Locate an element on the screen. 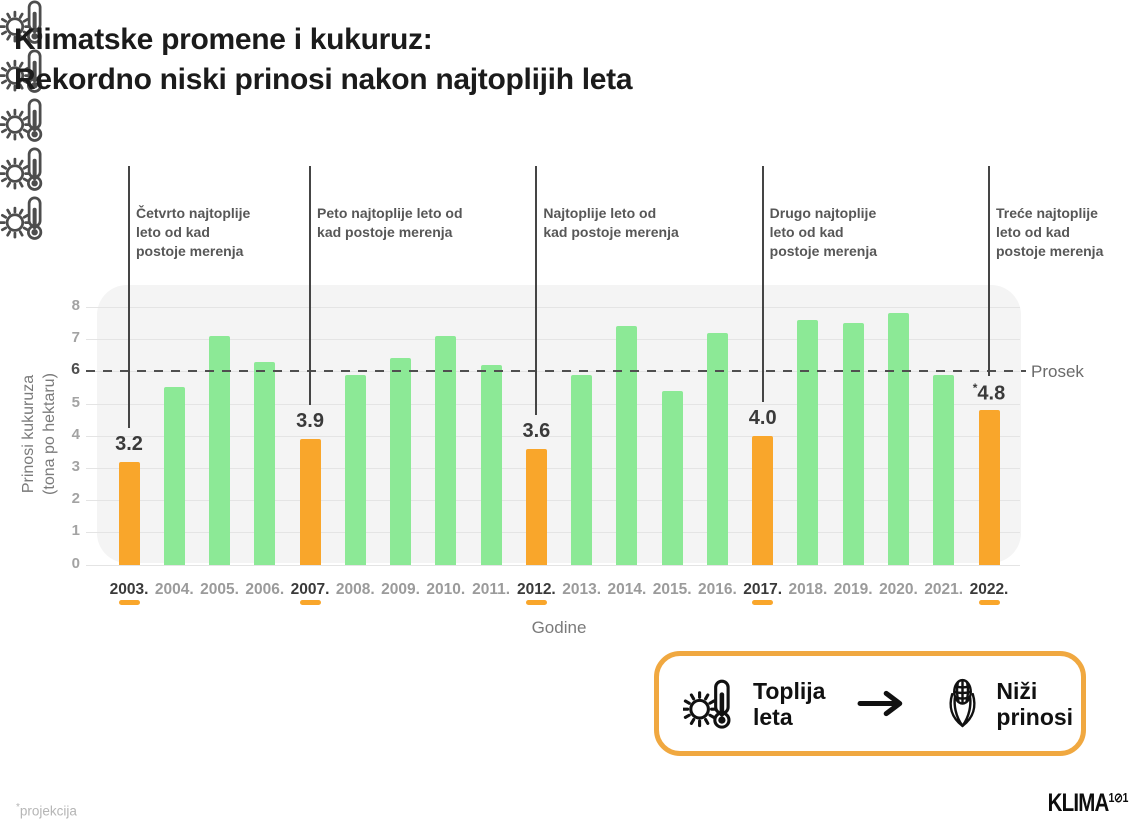  y-tick-label-3: 3 is located at coordinates (75, 466).